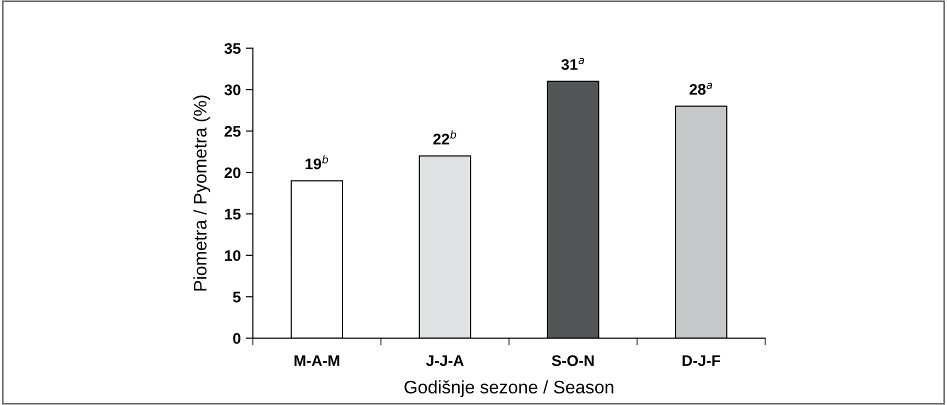 The height and width of the screenshot is (405, 947). What do you see at coordinates (444, 137) in the screenshot?
I see `data-label: 22$^{b}$` at bounding box center [444, 137].